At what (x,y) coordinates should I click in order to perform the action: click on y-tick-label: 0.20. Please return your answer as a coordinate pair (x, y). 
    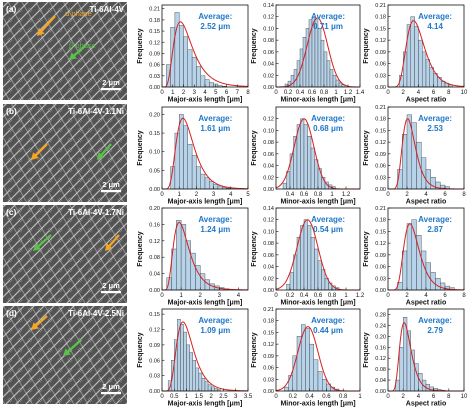
    Looking at the image, I should click on (380, 337).